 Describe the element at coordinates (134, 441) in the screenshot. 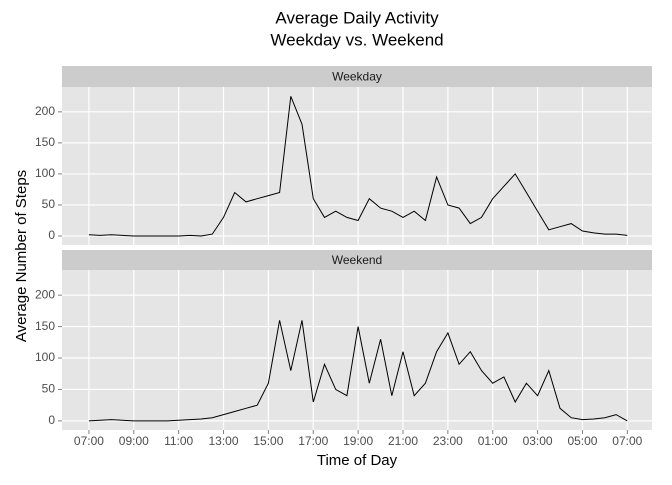

I see `x-tick-label: 09:00` at that location.